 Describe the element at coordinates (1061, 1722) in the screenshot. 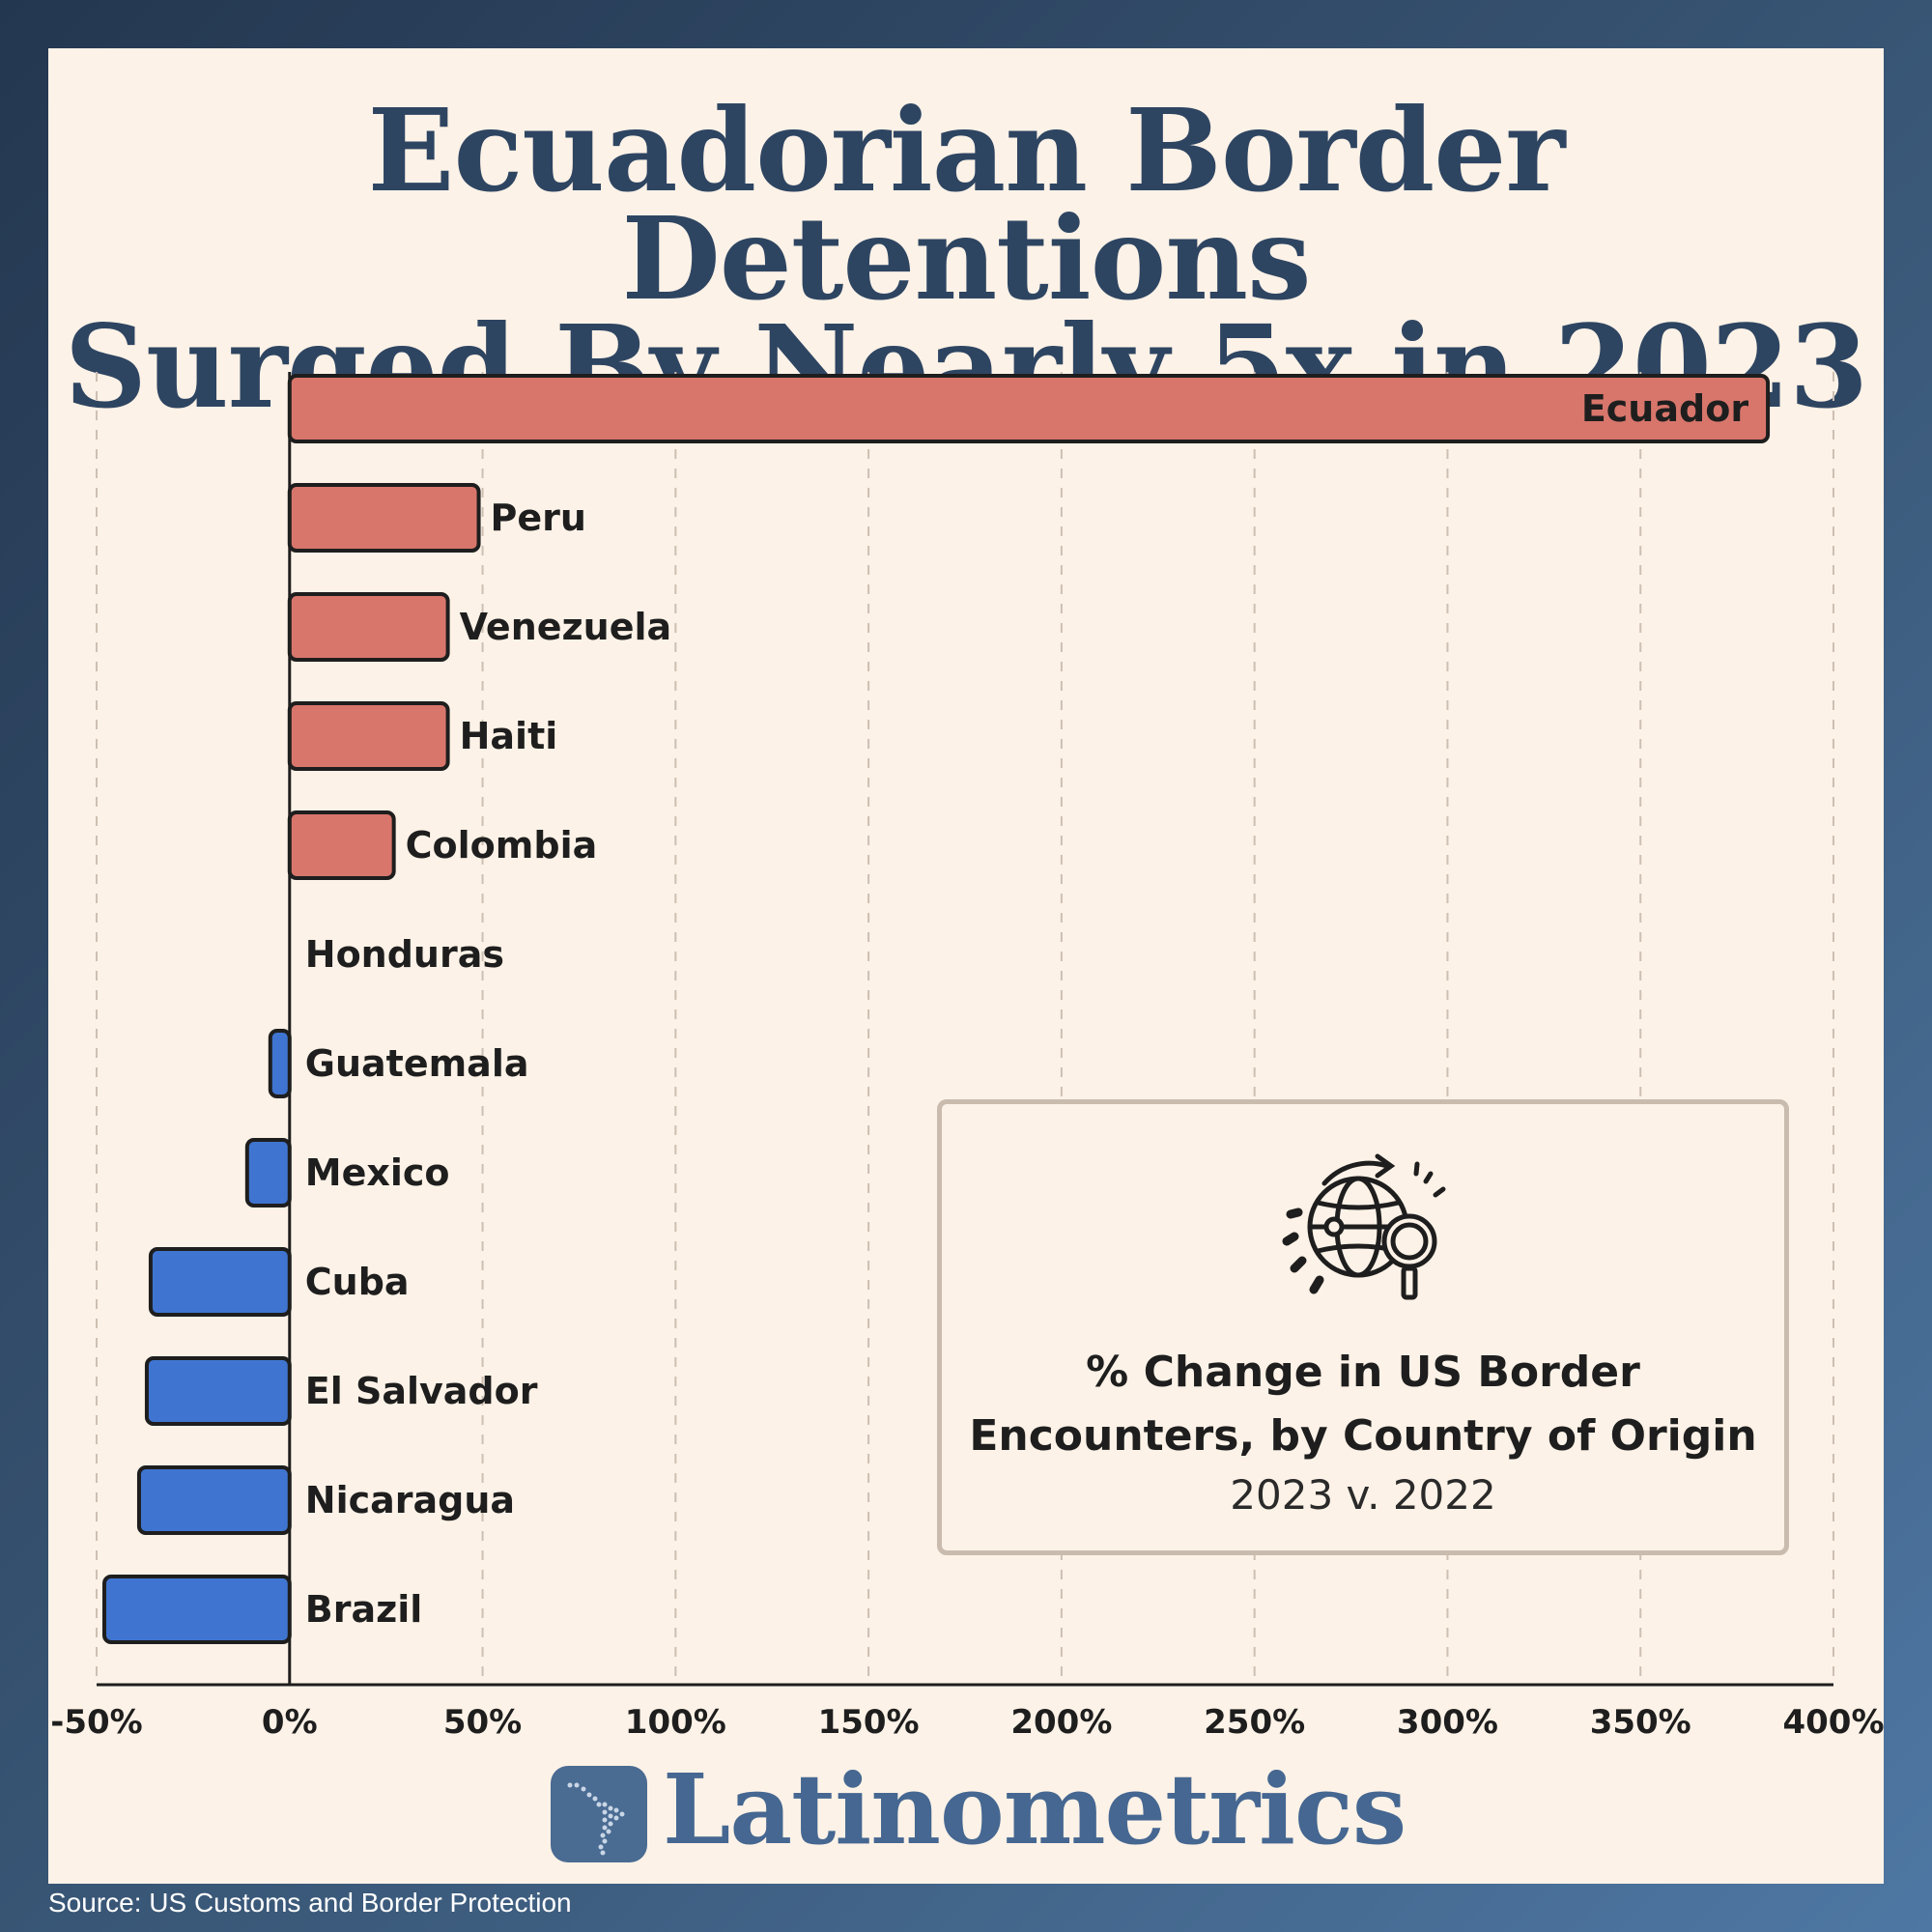

I see `x-tick-label: 200%` at that location.